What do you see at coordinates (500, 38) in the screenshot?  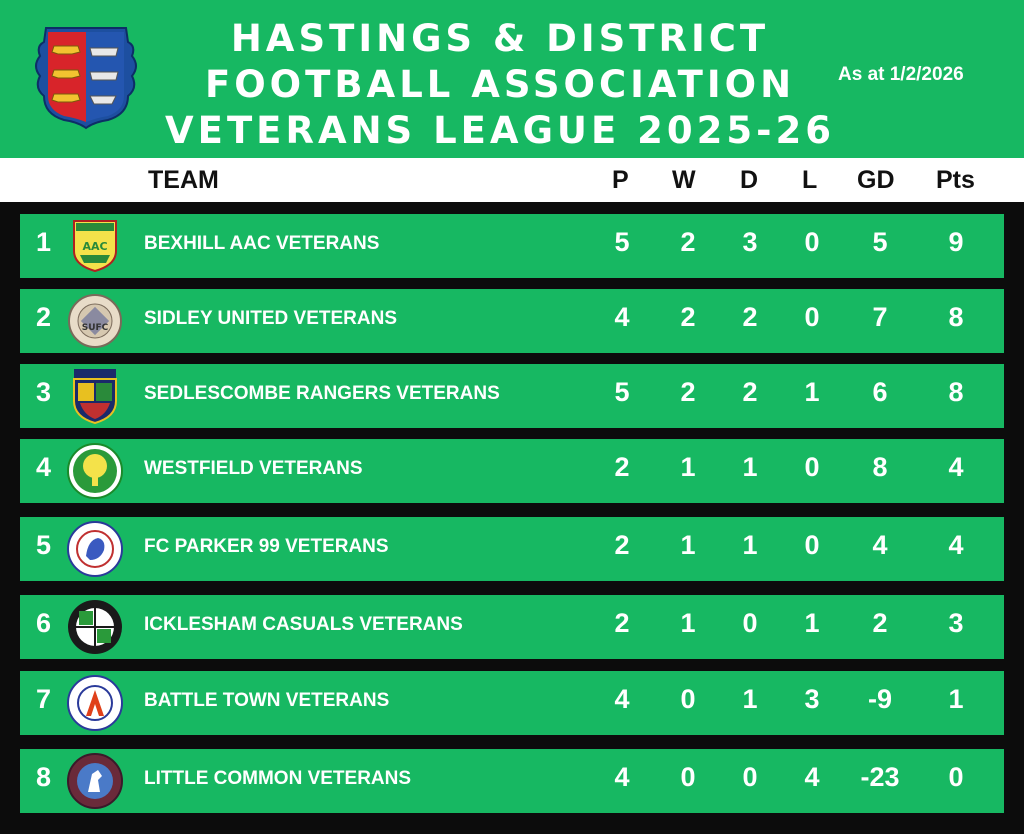 I see `title-line-1: HASTINGS & DISTRICT` at bounding box center [500, 38].